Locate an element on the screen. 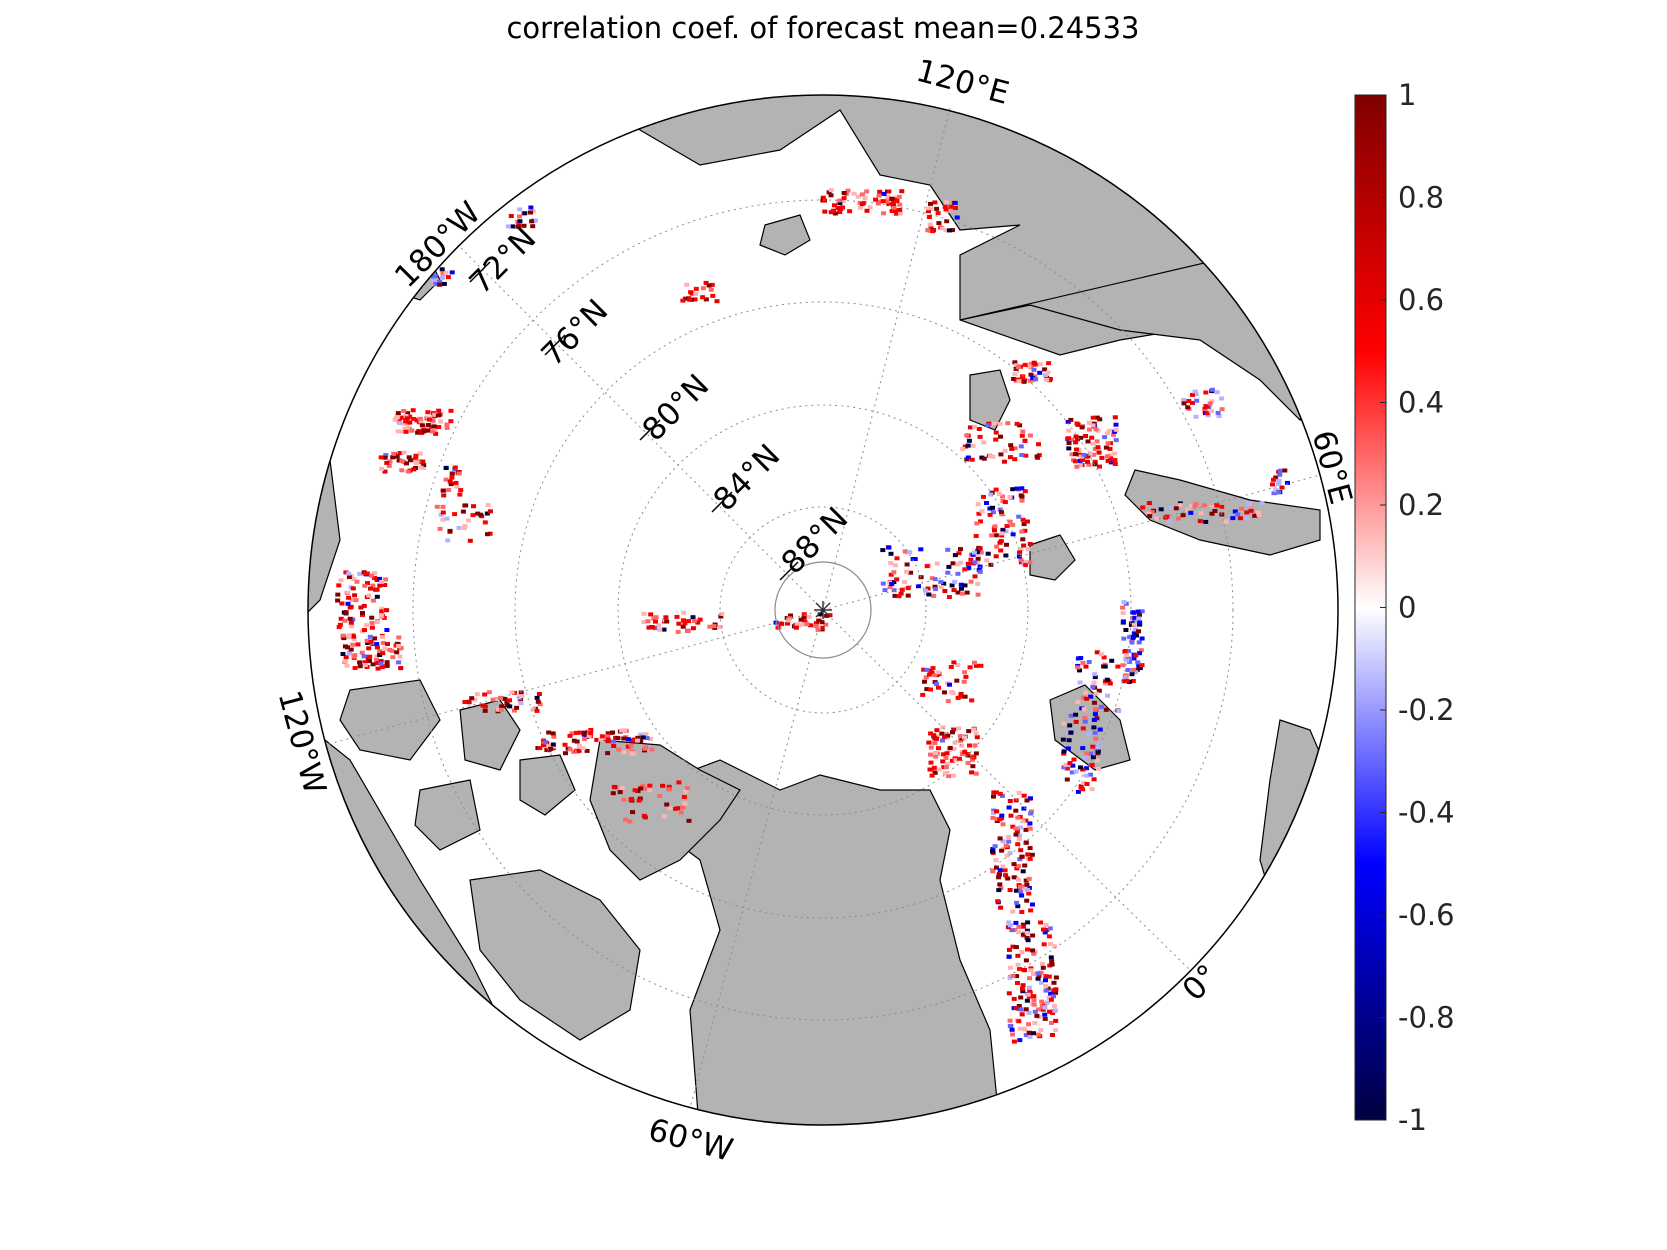 Image resolution: width=1667 pixels, height=1250 pixels. colorbar-tick-label: -0.6 is located at coordinates (1426, 915).